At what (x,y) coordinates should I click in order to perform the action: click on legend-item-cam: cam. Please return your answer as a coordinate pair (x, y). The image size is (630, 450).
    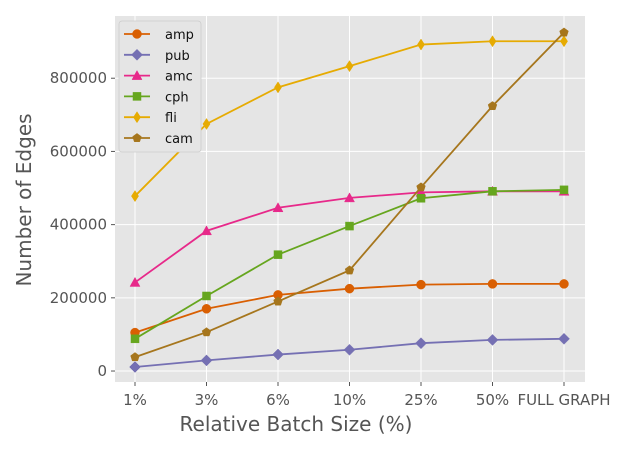
    Looking at the image, I should click on (158, 139).